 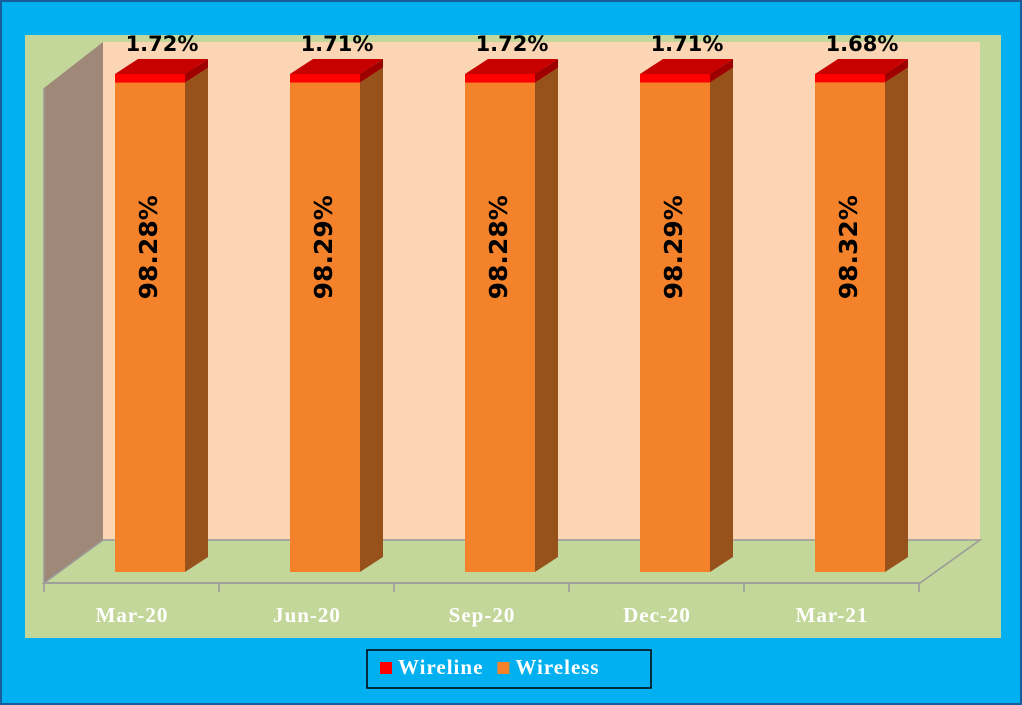 What do you see at coordinates (440, 667) in the screenshot?
I see `legend-label: Wireline` at bounding box center [440, 667].